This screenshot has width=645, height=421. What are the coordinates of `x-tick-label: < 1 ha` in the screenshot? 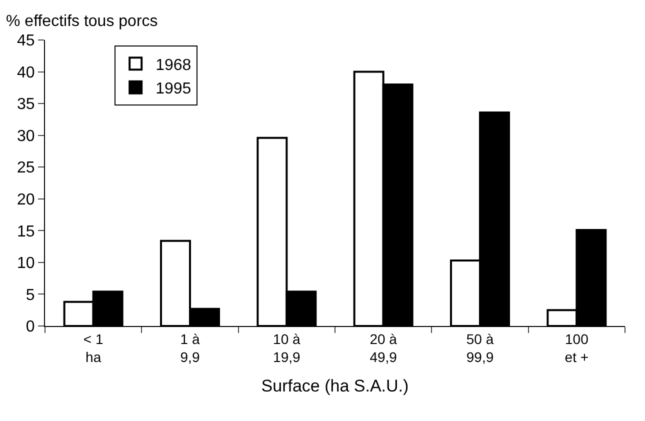 It's located at (93, 347).